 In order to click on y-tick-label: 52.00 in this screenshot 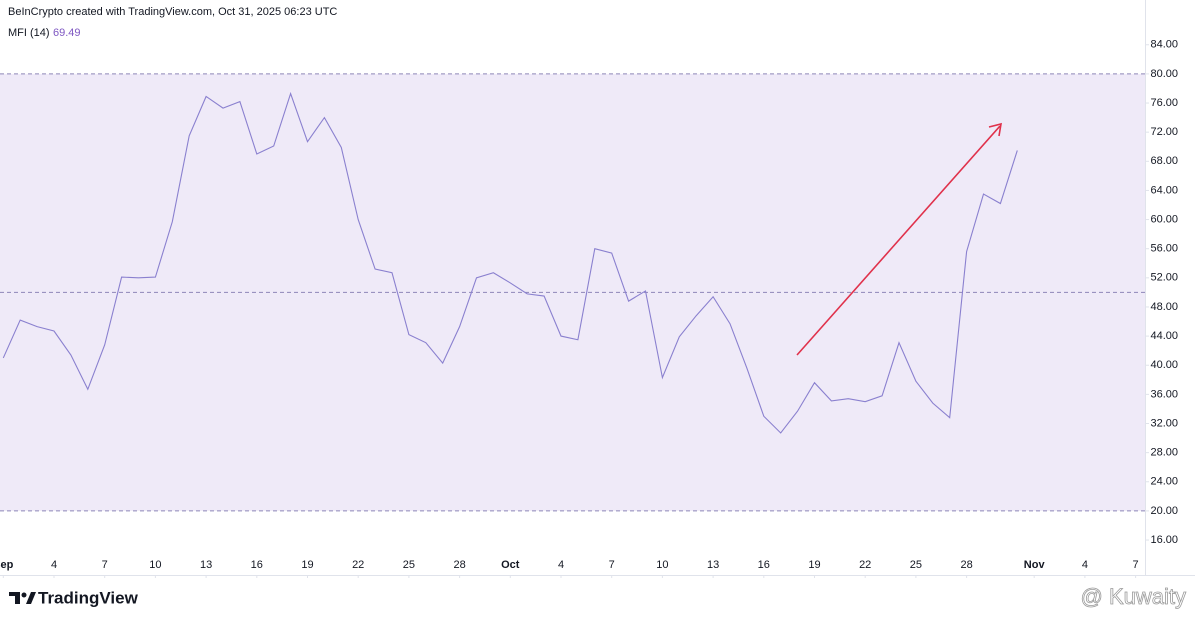, I will do `click(1164, 278)`.